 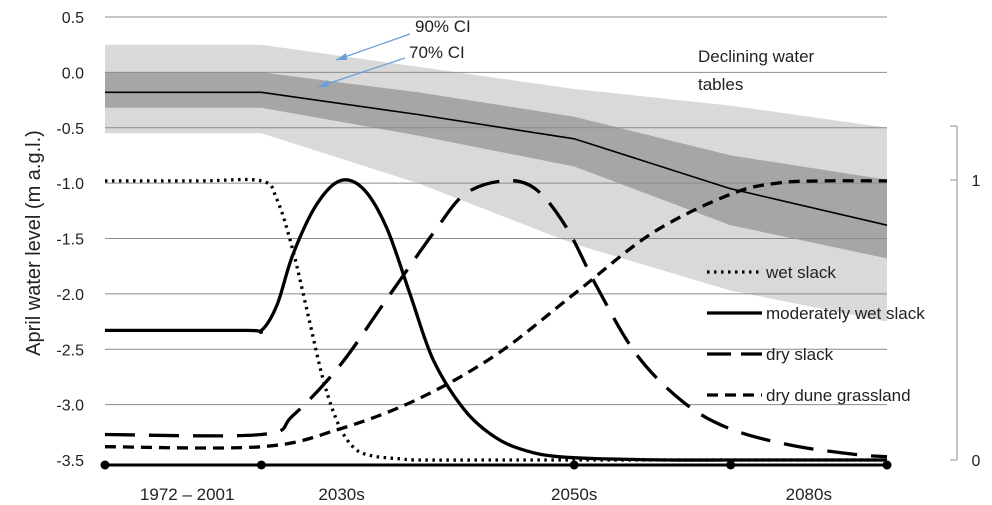 What do you see at coordinates (70, 129) in the screenshot?
I see `y-tick-label: -0.5` at bounding box center [70, 129].